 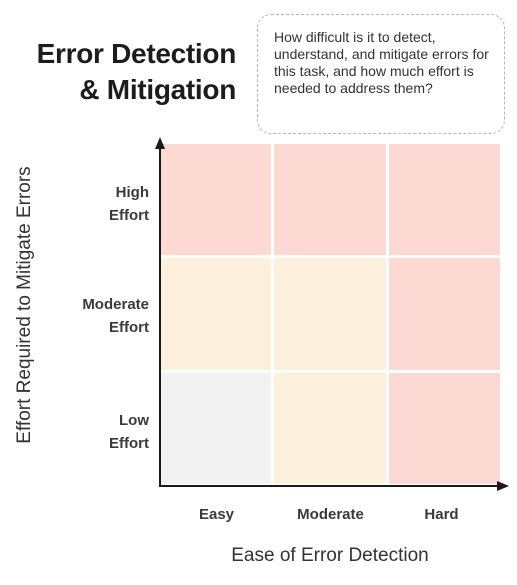 What do you see at coordinates (115, 304) in the screenshot?
I see `row-label-line: Moderate` at bounding box center [115, 304].